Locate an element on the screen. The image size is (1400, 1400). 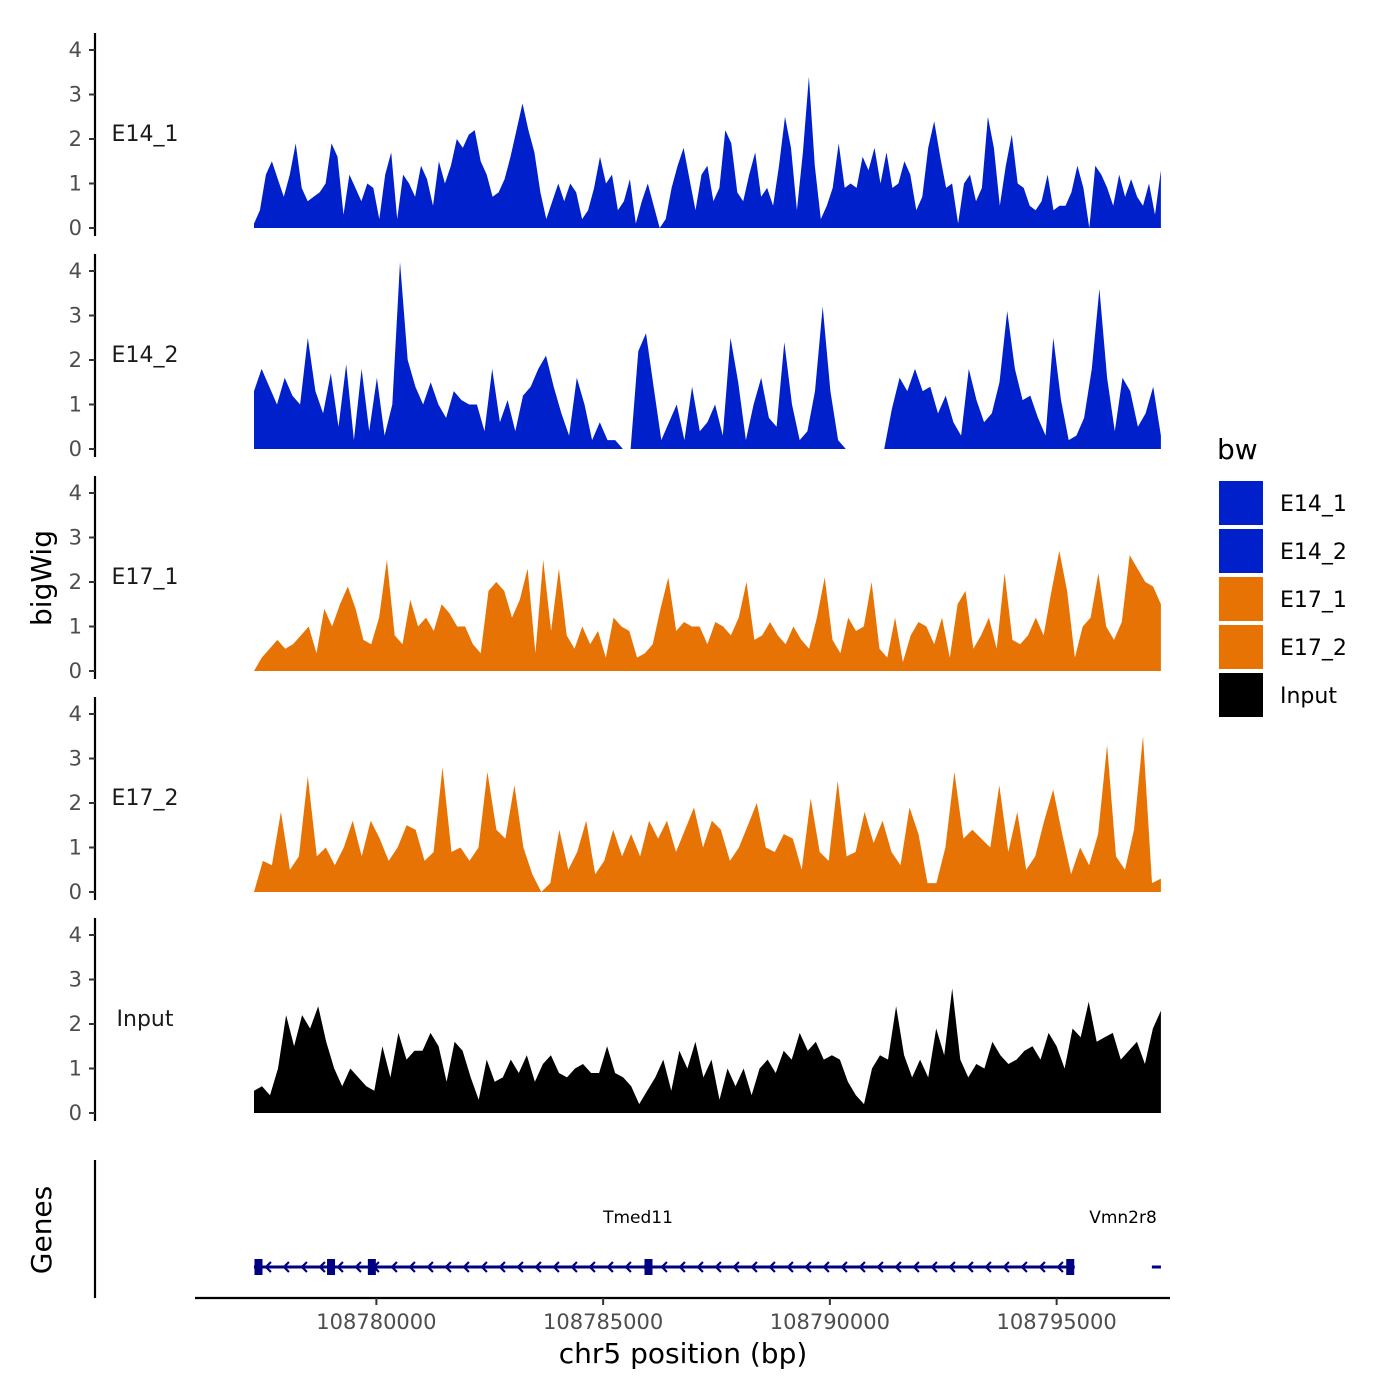
track-E17_1: 0 1 2 3 4 E17_1 is located at coordinates (615, 579).